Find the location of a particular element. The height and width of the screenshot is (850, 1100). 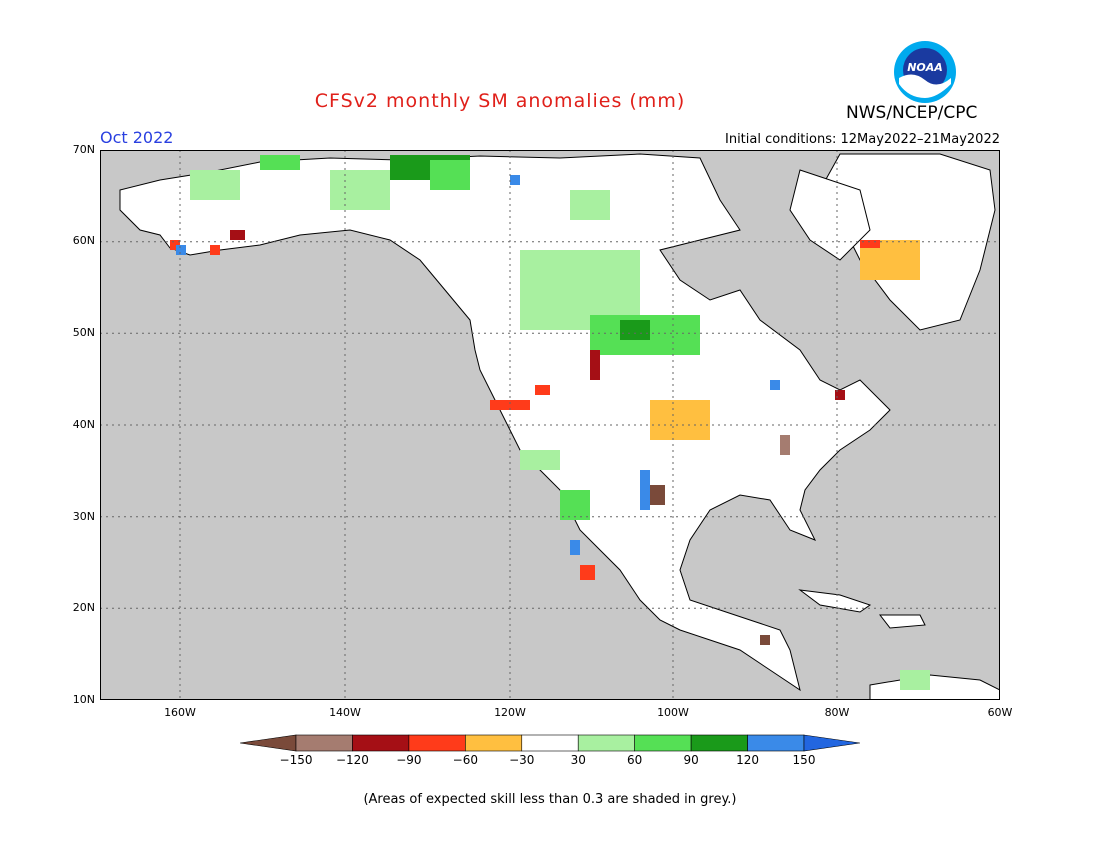

colorbar-label: −150 is located at coordinates (296, 760).